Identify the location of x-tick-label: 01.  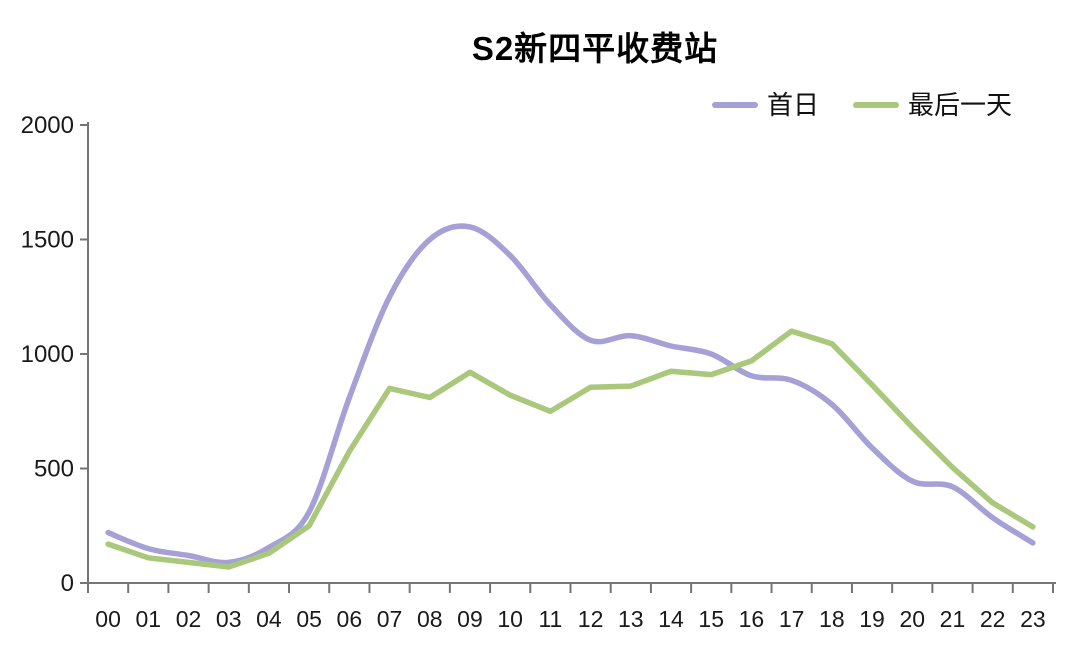
(149, 619).